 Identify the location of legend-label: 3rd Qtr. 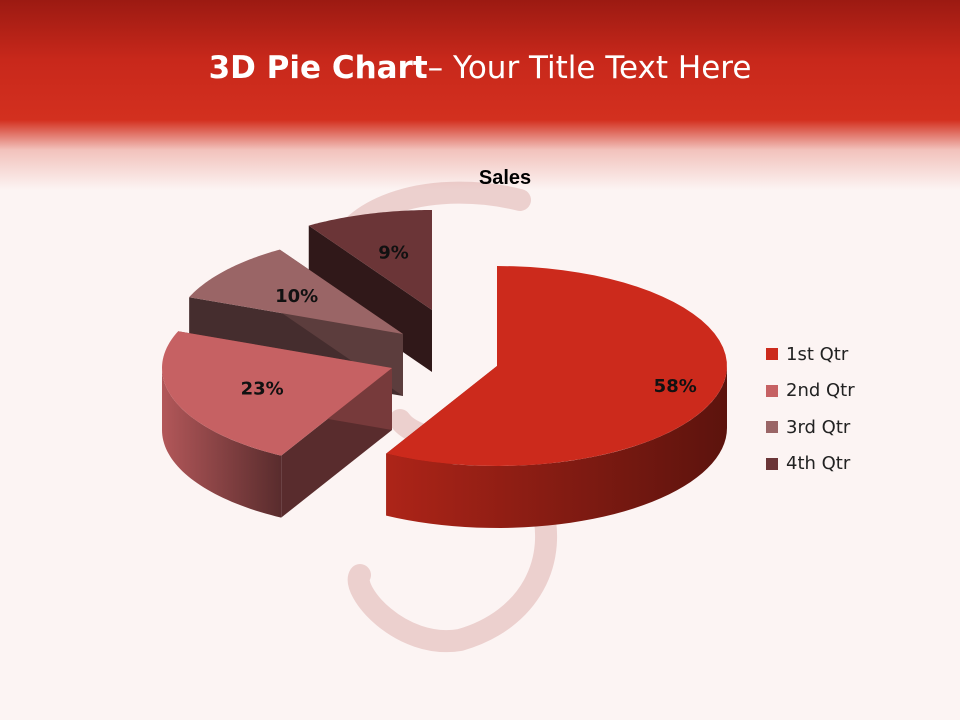
(818, 427).